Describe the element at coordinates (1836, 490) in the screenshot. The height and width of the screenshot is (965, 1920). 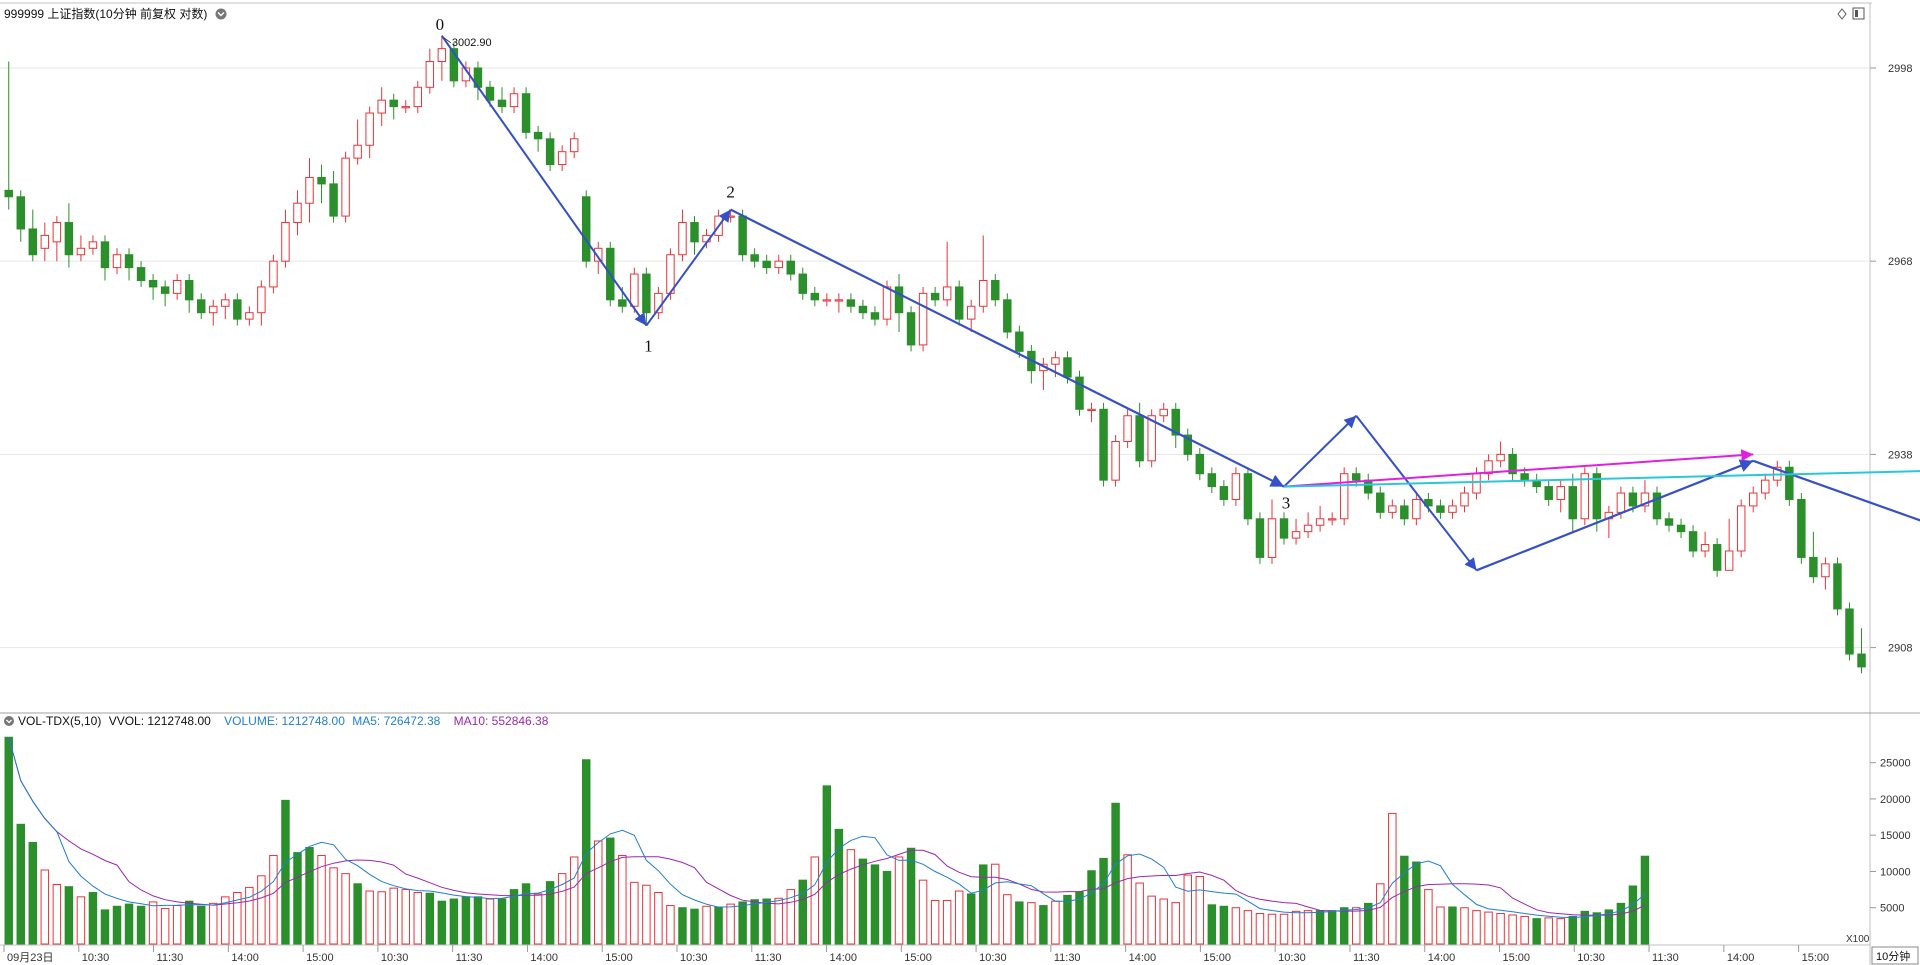
I see `wave-leg-c-d` at that location.